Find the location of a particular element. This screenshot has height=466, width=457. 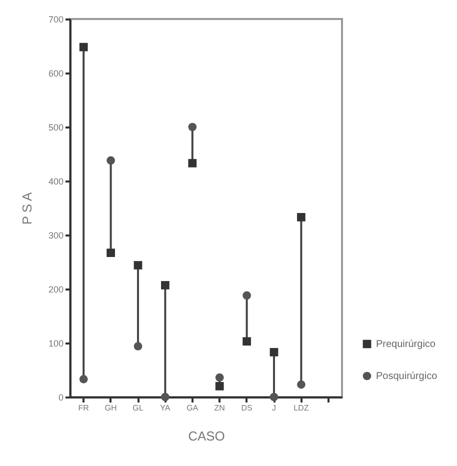

y-tick-label: 100 is located at coordinates (56, 343).